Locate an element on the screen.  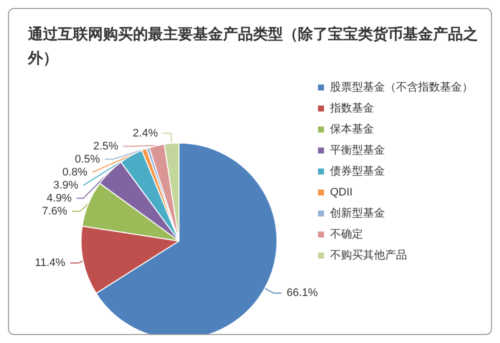
legend-label: 股票型基金（不含指数基金） is located at coordinates (401, 87).